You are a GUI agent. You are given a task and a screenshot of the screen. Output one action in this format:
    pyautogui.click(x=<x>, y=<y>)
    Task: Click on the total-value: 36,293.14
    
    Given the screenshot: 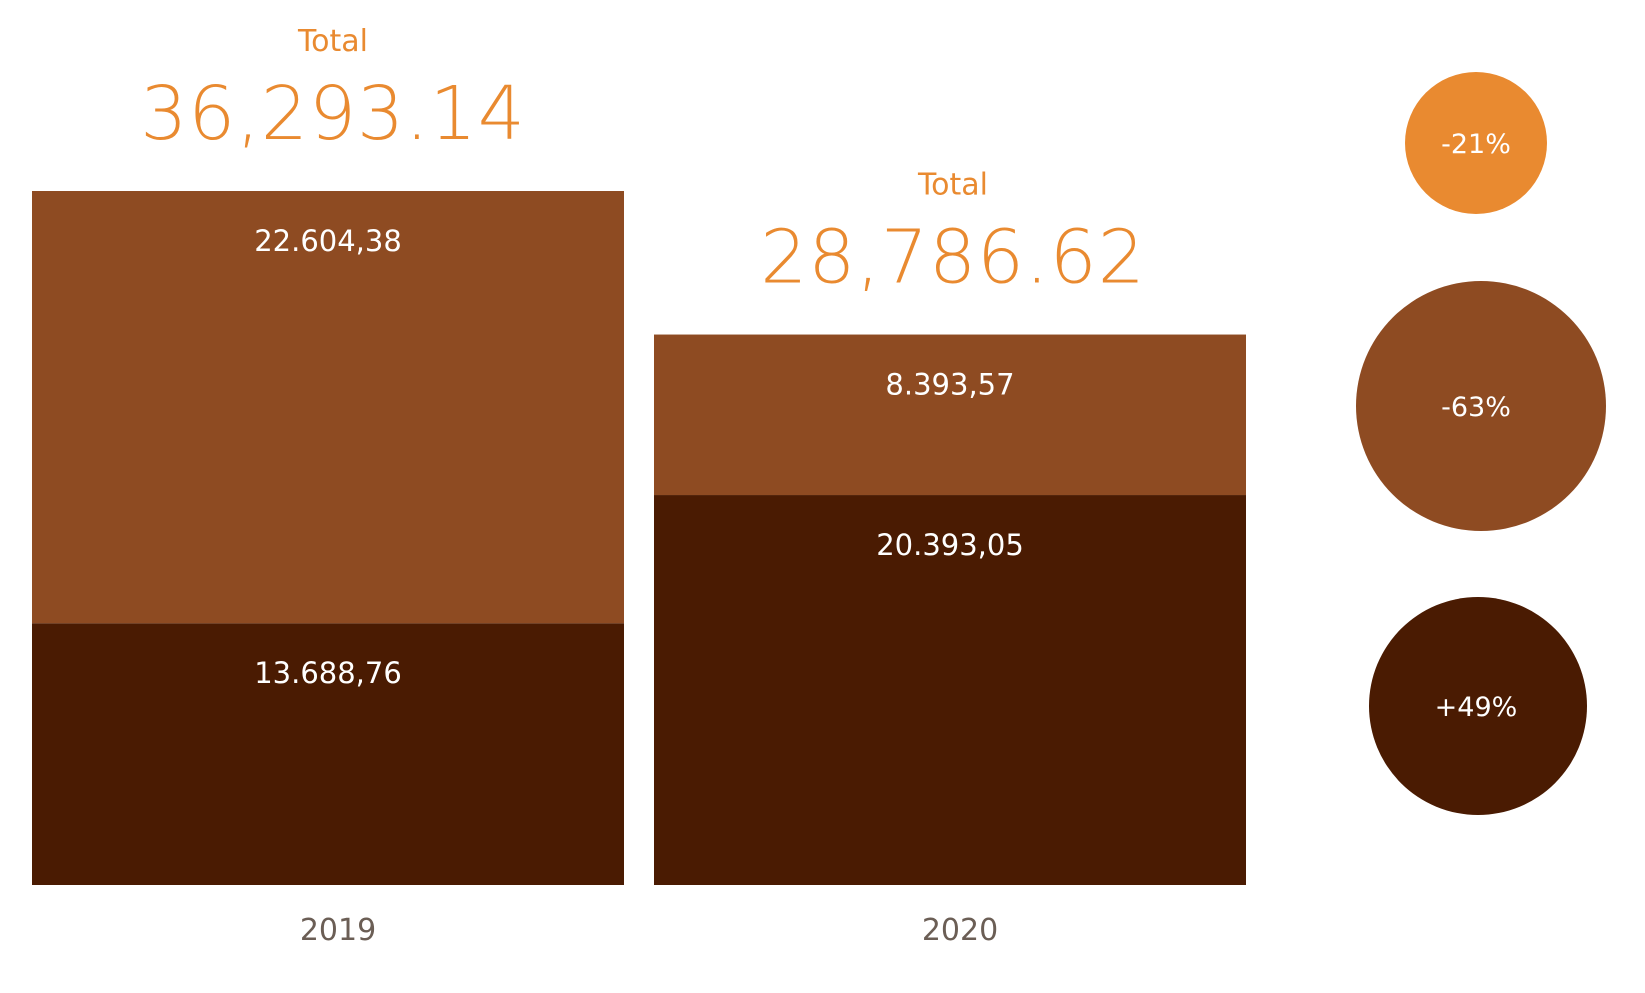 What is the action you would take?
    pyautogui.click(x=333, y=114)
    